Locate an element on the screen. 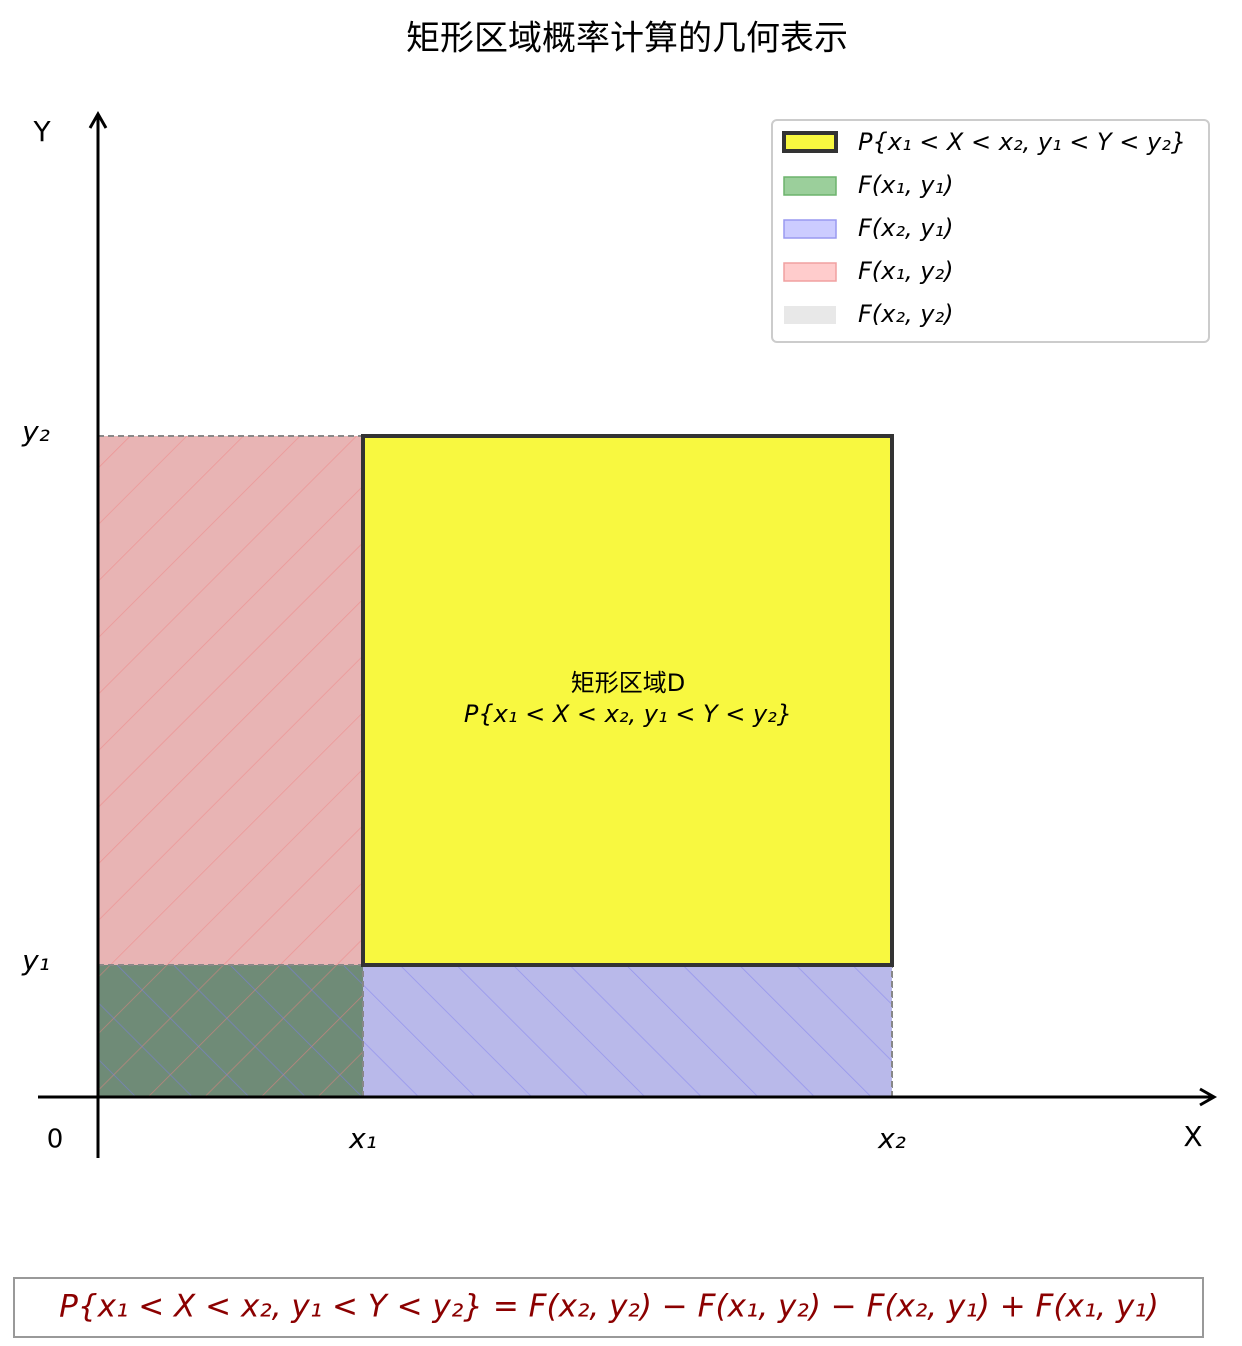 Image resolution: width=1242 pixels, height=1346 pixels. legend-label: F(x₂, y₂) is located at coordinates (905, 314).